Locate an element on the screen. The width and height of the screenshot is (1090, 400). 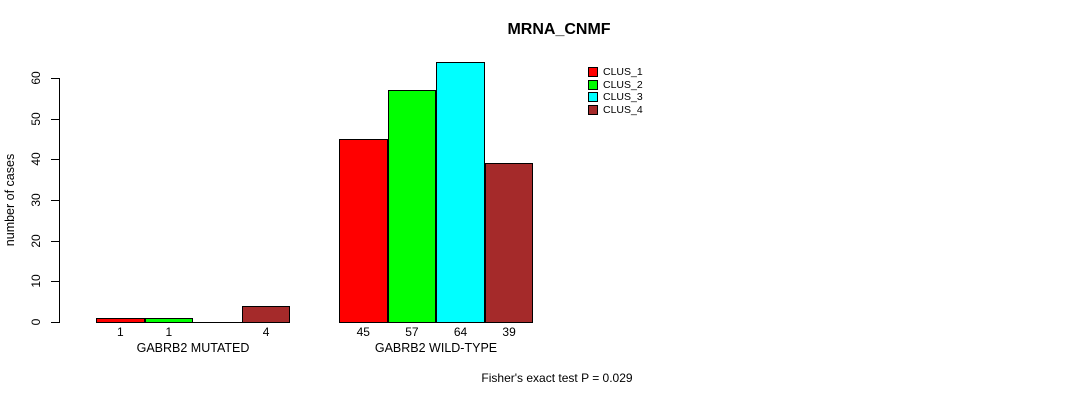
fisher-test-annotation: Fisher's exact test P = 0.029 is located at coordinates (557, 378).